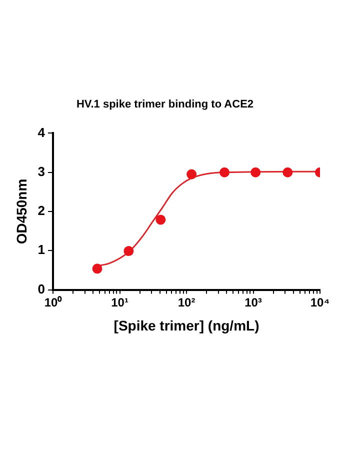 The height and width of the screenshot is (467, 350). I want to click on chart-title: HV.1 spike trimer binding to ACE2, so click(165, 104).